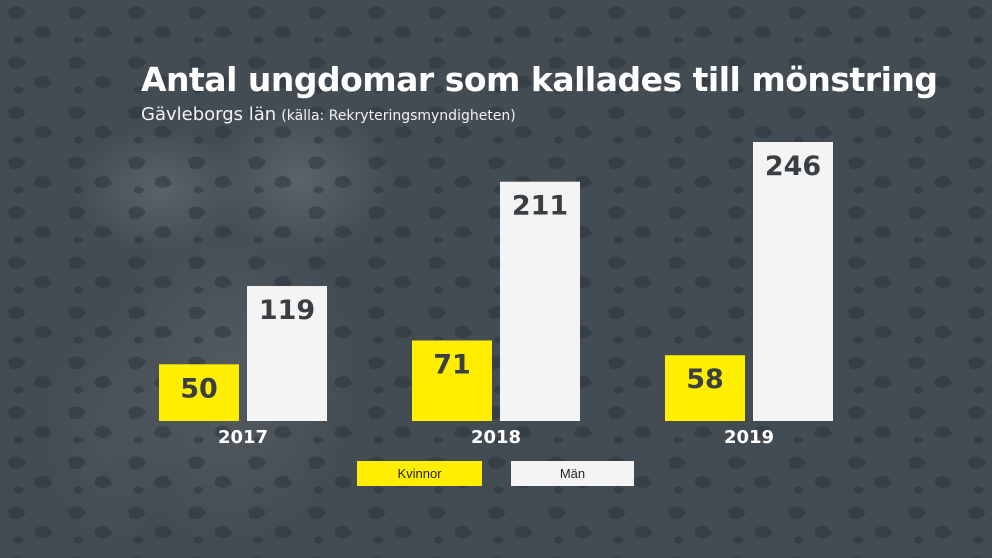  I want to click on bar-man-2018, so click(540, 301).